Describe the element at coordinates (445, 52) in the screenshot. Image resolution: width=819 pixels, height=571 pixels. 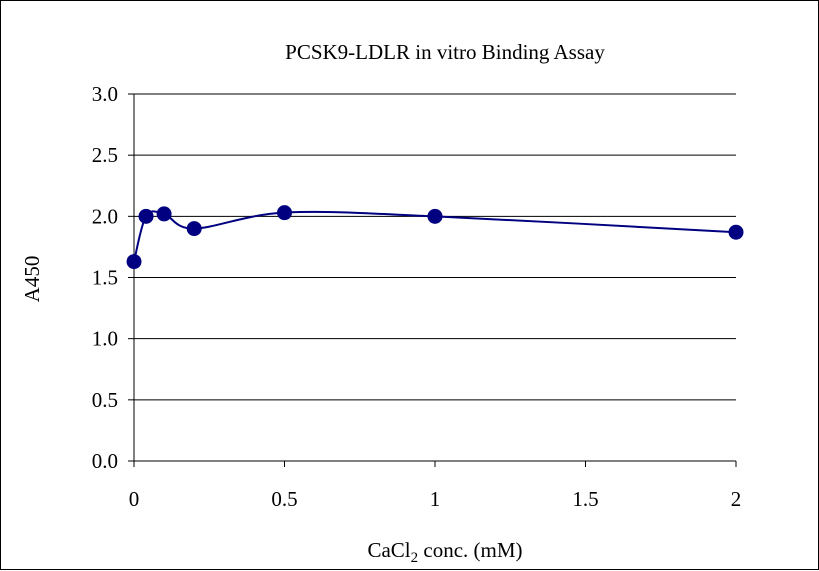
I see `chart-title: PCSK9-LDLR in vitro Binding Assay` at that location.